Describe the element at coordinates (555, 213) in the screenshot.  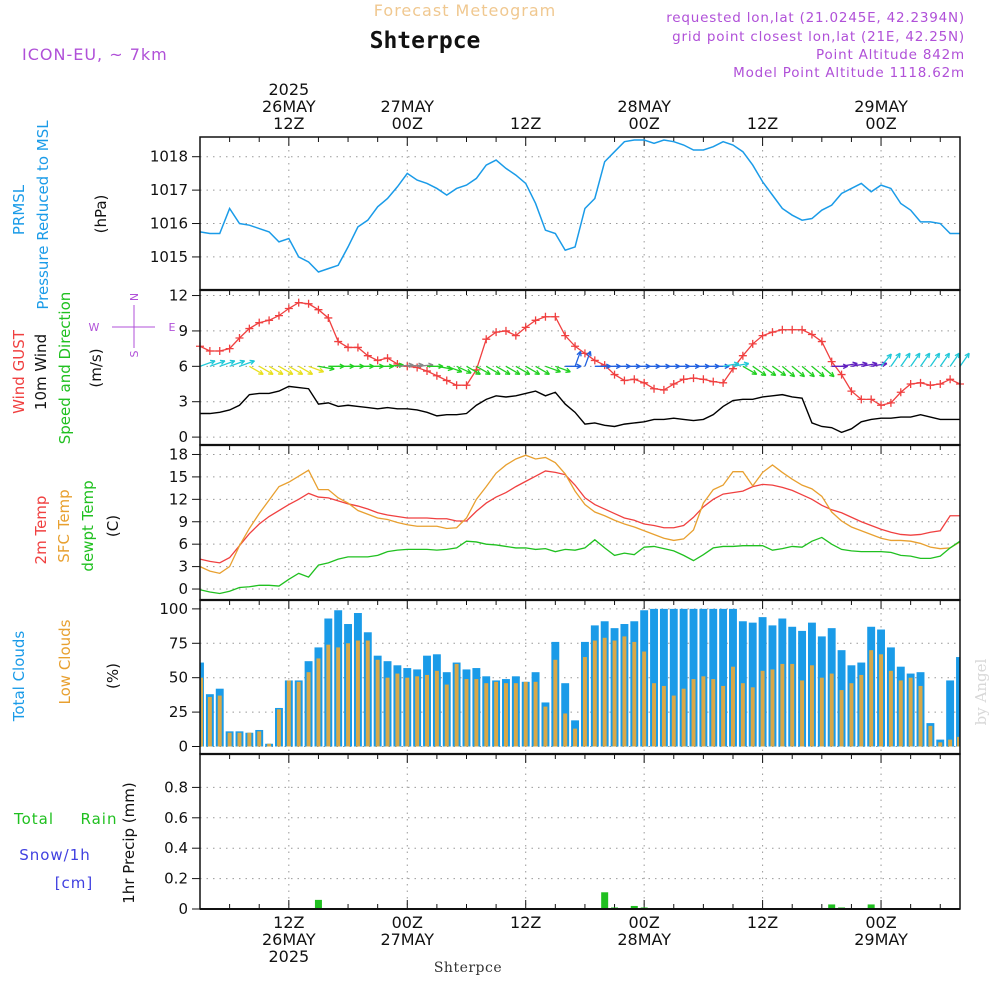
I see `panel-0: 1015 1016 1017 1018` at that location.